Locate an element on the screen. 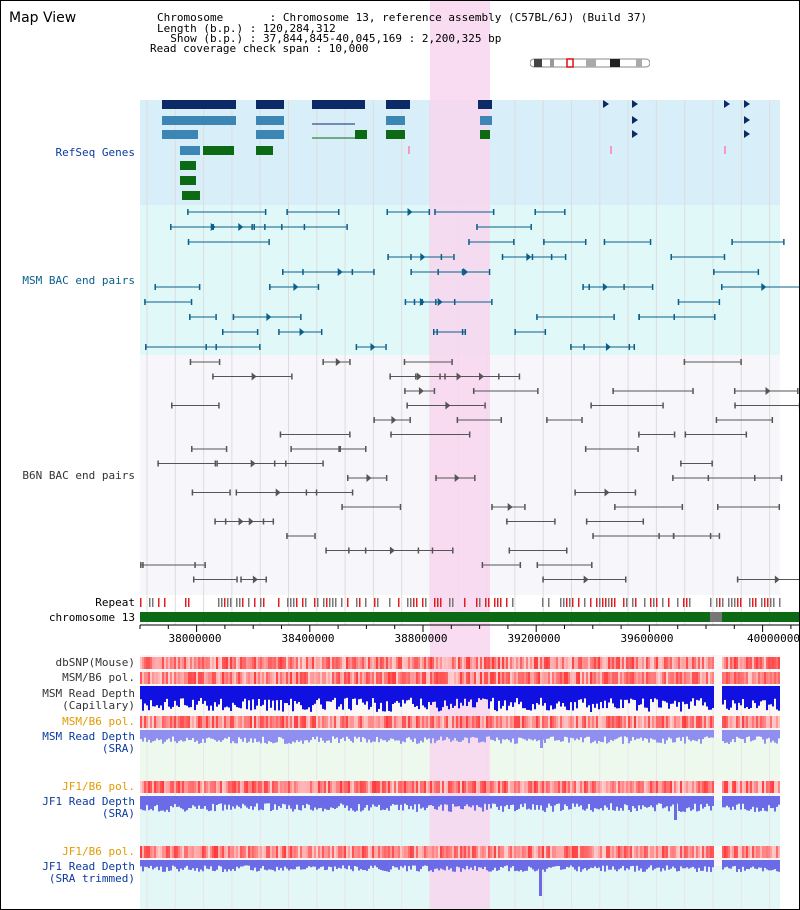 This screenshot has height=910, width=800. msm-bac-label: MSM BAC end pairs is located at coordinates (78, 280).